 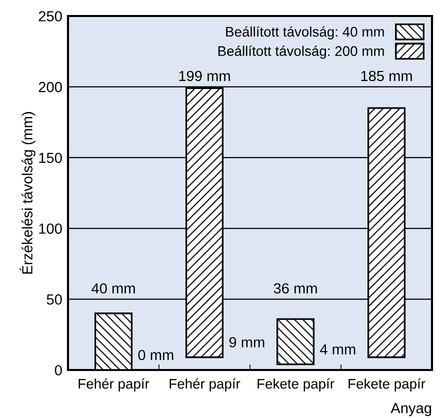 What do you see at coordinates (301, 52) in the screenshot?
I see `legend-label: Beállított távolság: 200 mm` at bounding box center [301, 52].